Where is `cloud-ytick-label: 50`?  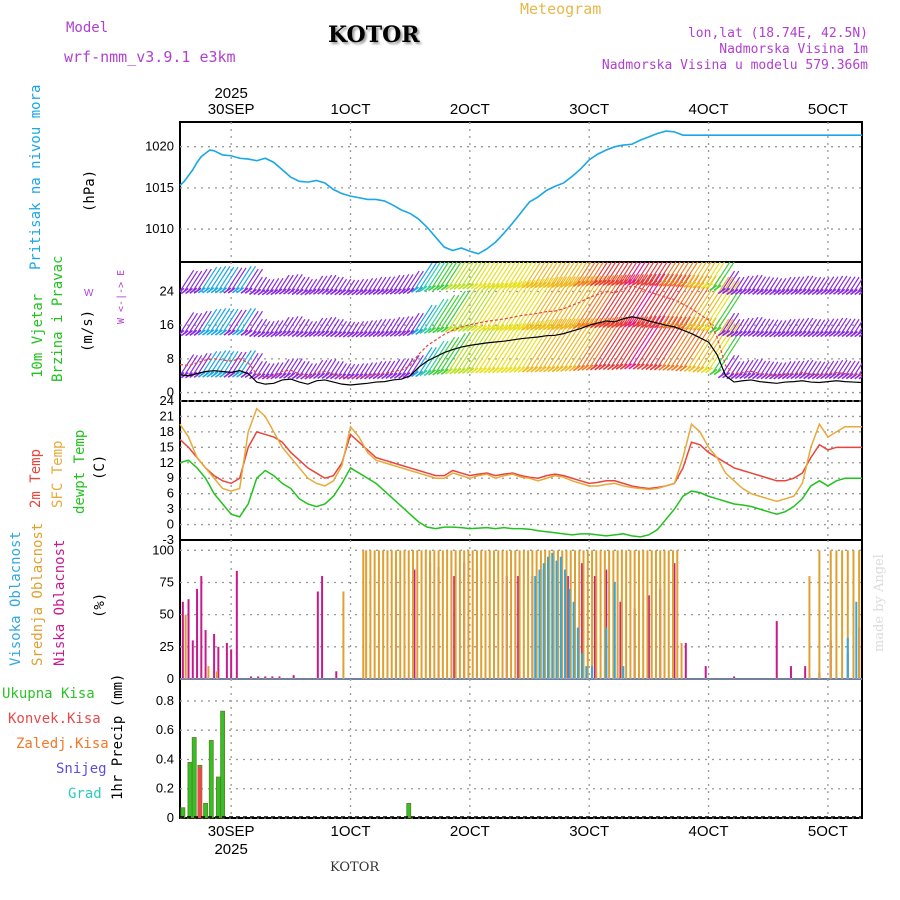
cloud-ytick-label: 50 is located at coordinates (167, 614).